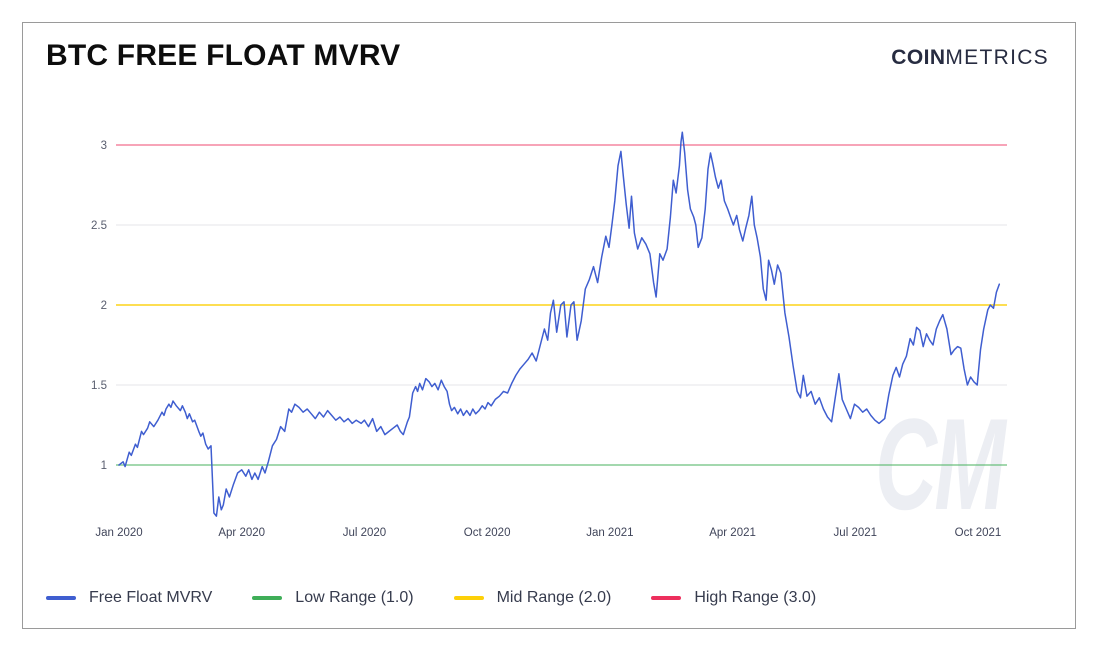 Image resolution: width=1100 pixels, height=651 pixels. I want to click on x-tick-label: Jan 2021, so click(609, 533).